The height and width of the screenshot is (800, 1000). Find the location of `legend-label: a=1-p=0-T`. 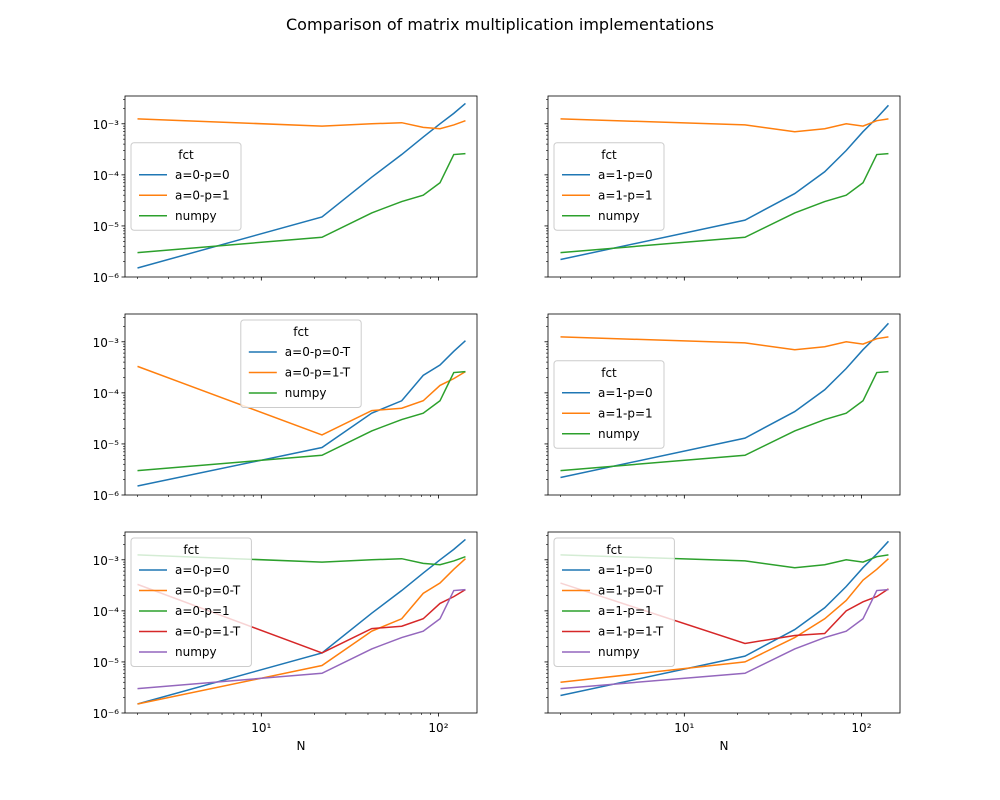

legend-label: a=1-p=0-T is located at coordinates (631, 591).